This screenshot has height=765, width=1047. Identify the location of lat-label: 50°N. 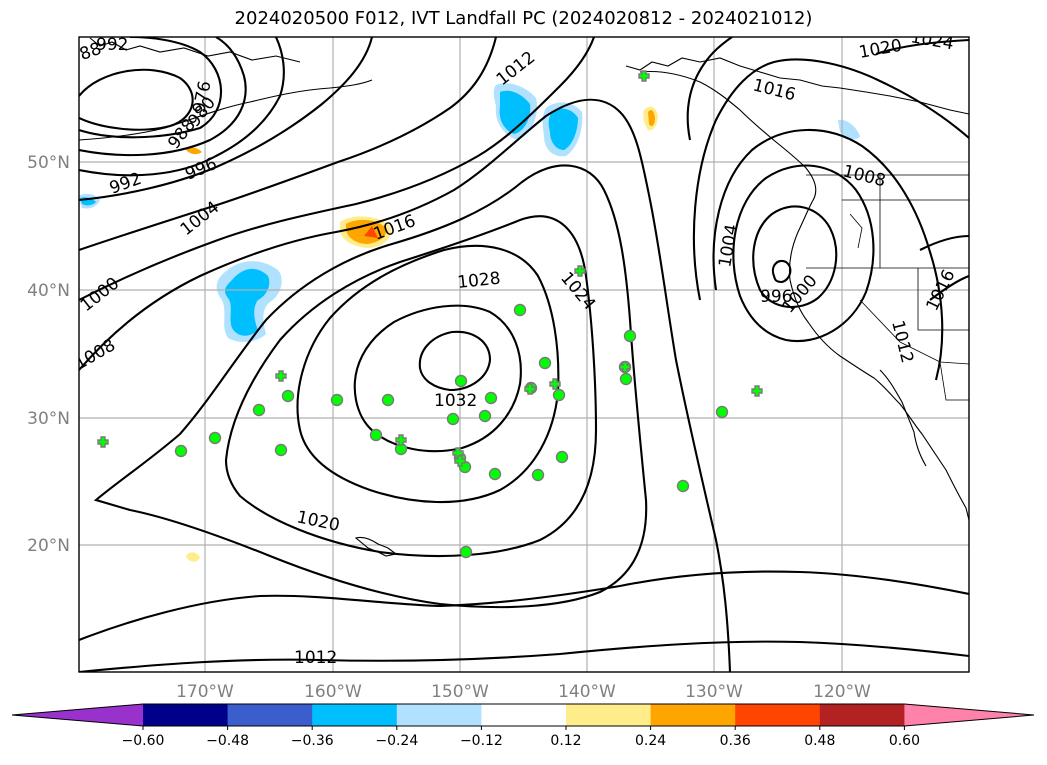
(48, 163).